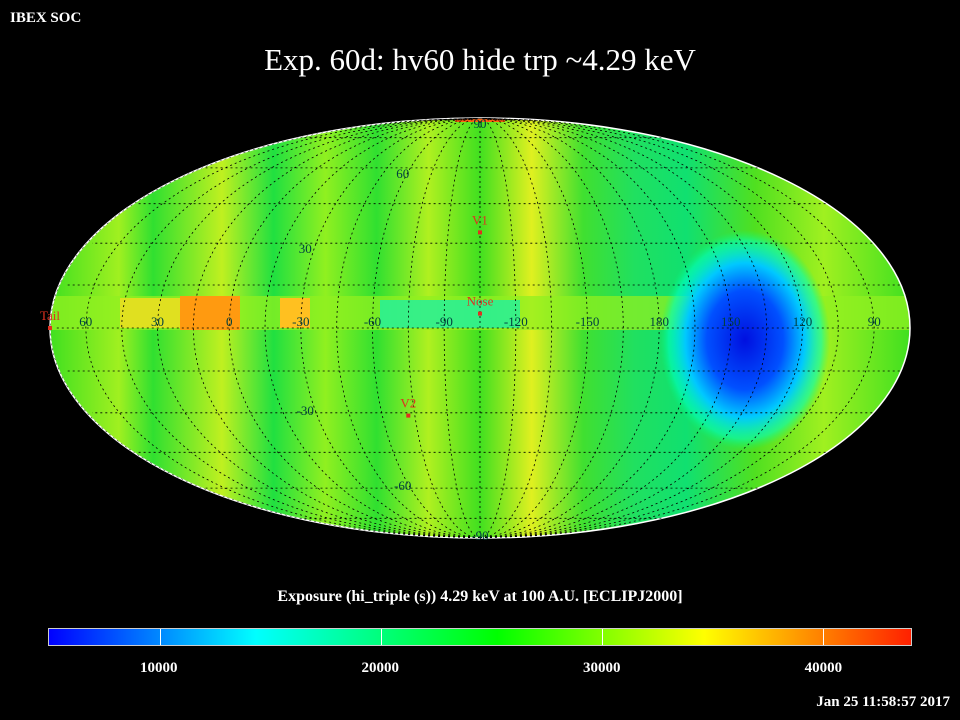  I want to click on parallel-label: 90, so click(480, 123).